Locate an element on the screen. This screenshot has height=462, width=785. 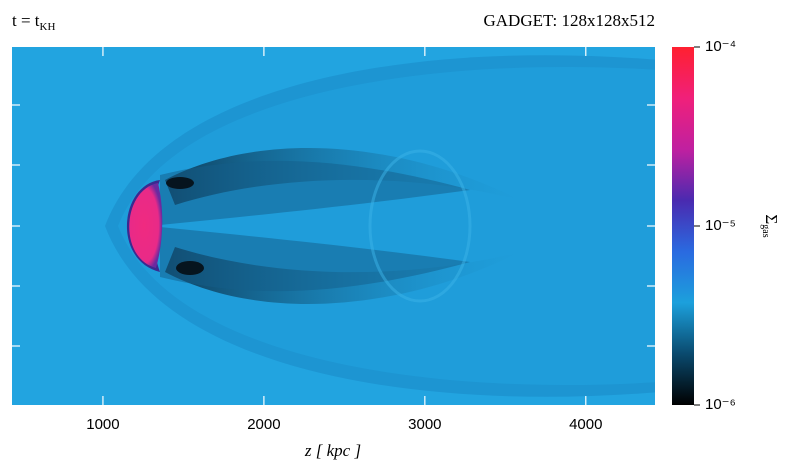
x-tick-label: 1000 is located at coordinates (102, 424).